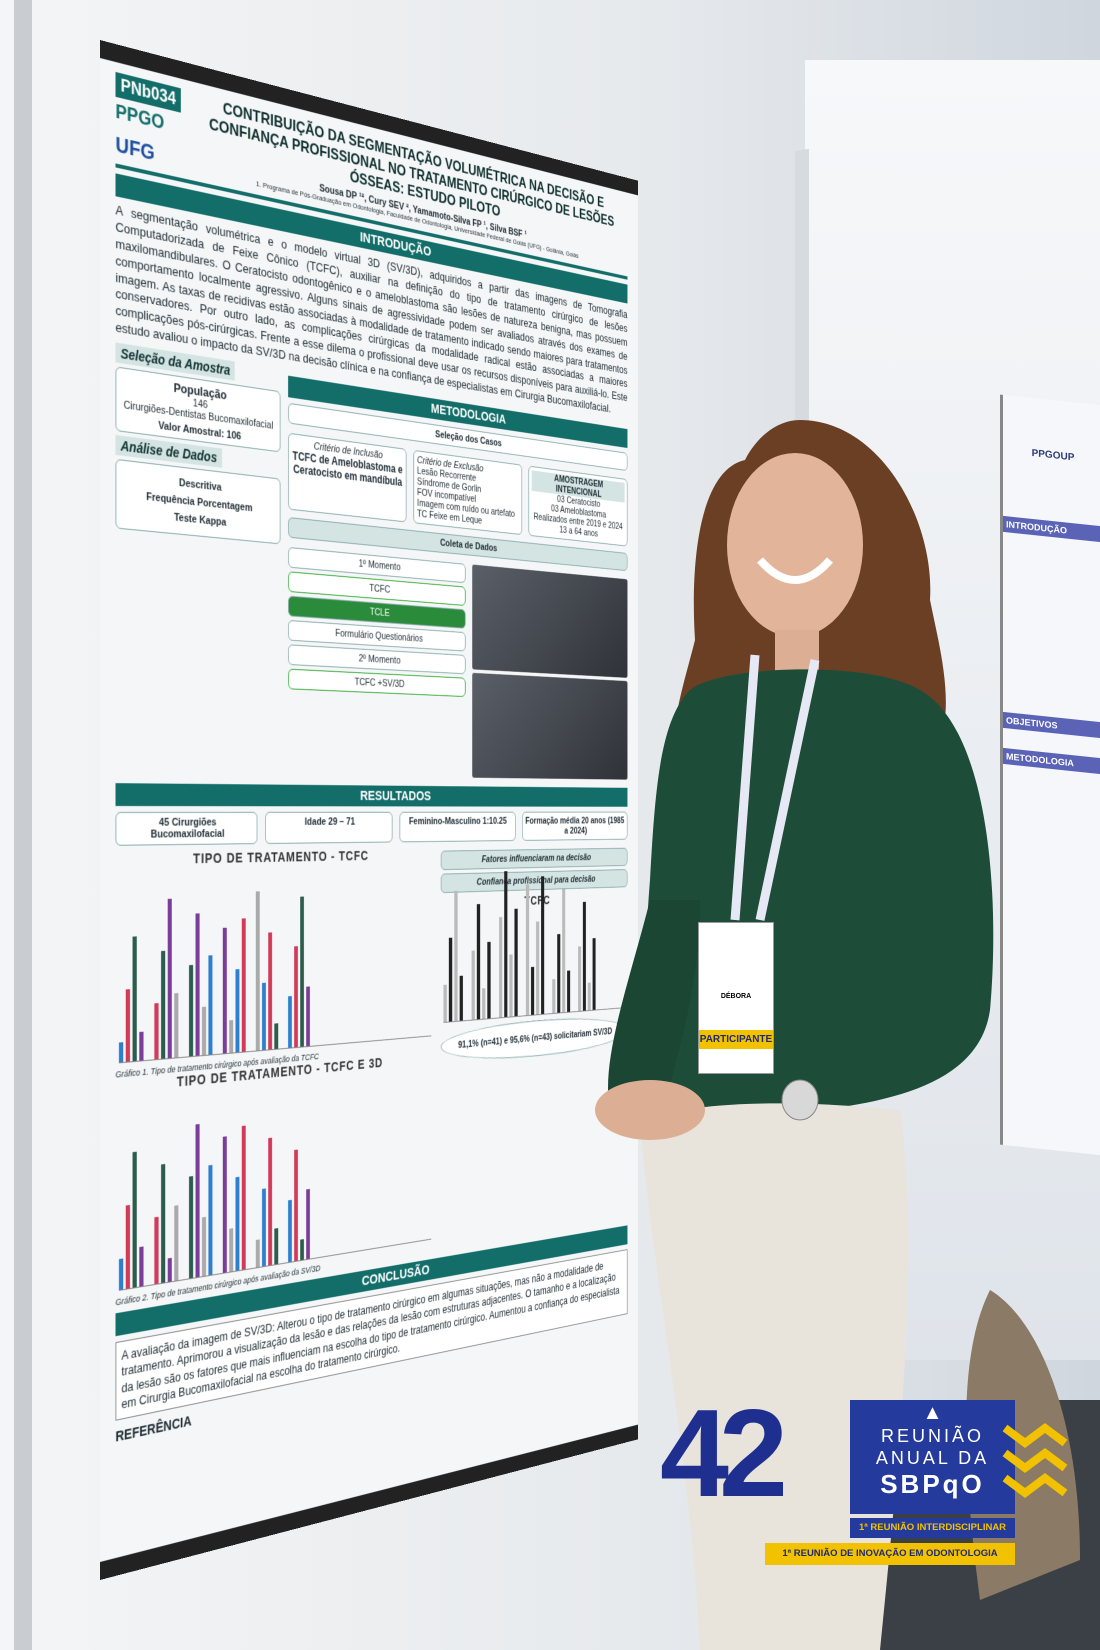 The image size is (1100, 1650). I want to click on badge-name: DÉBORA, so click(736, 996).